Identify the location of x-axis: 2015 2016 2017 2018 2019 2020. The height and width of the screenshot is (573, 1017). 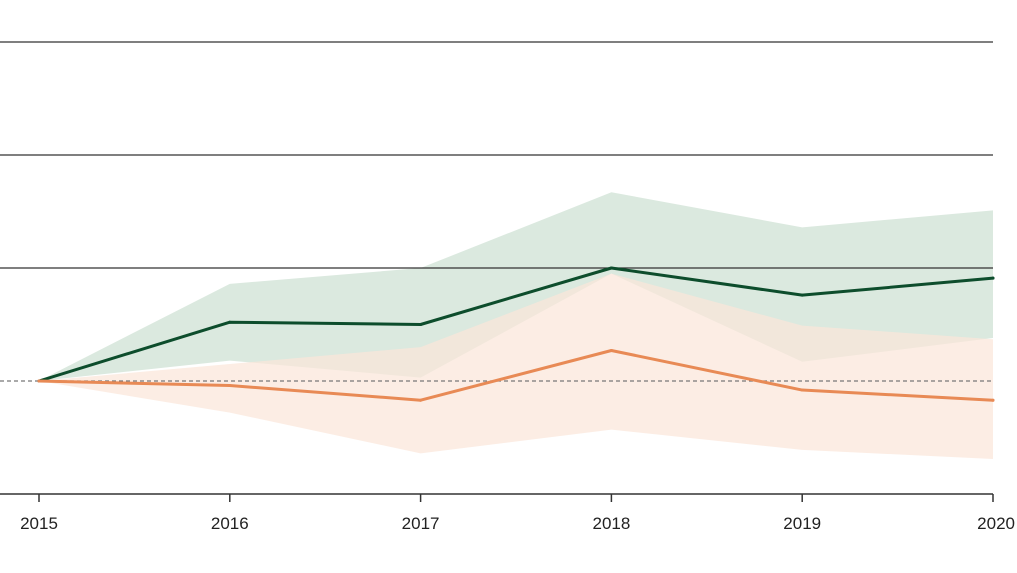
(507, 513).